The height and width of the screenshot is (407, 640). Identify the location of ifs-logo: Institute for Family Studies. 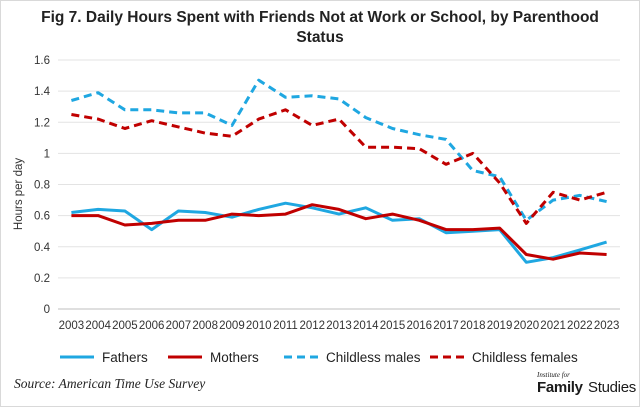
(585, 386).